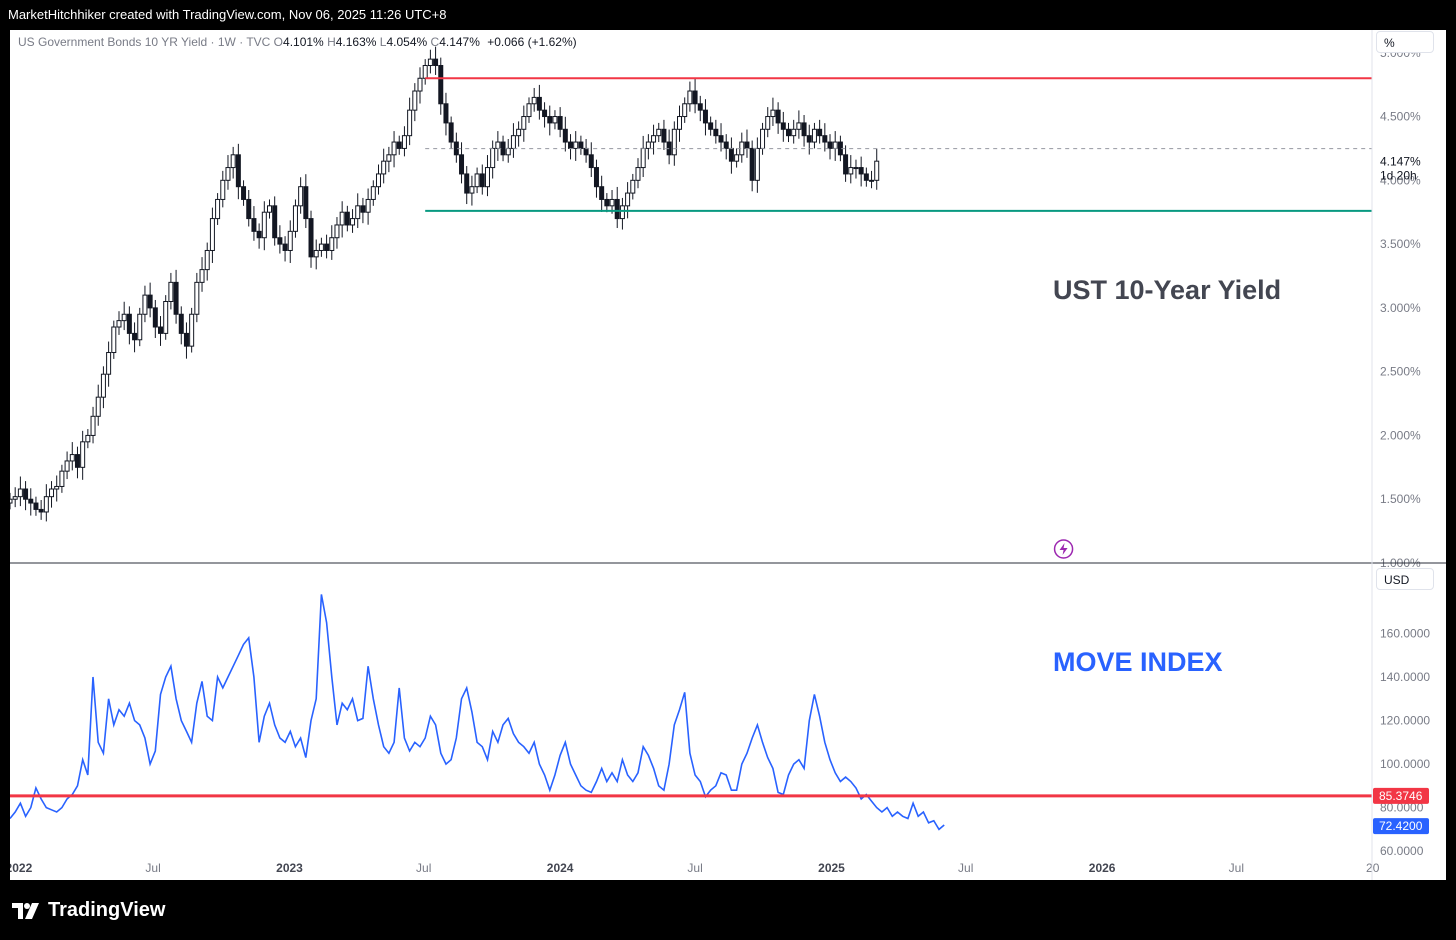 The image size is (1456, 940). What do you see at coordinates (1405, 634) in the screenshot?
I see `move-tick-label: 160.0000` at bounding box center [1405, 634].